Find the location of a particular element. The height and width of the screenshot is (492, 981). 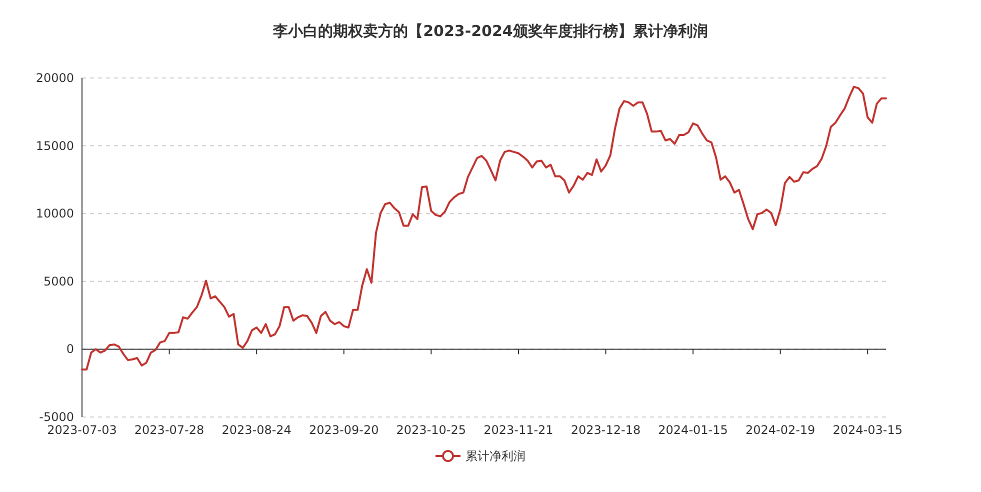

y-tick-label: -5000 is located at coordinates (56, 417).